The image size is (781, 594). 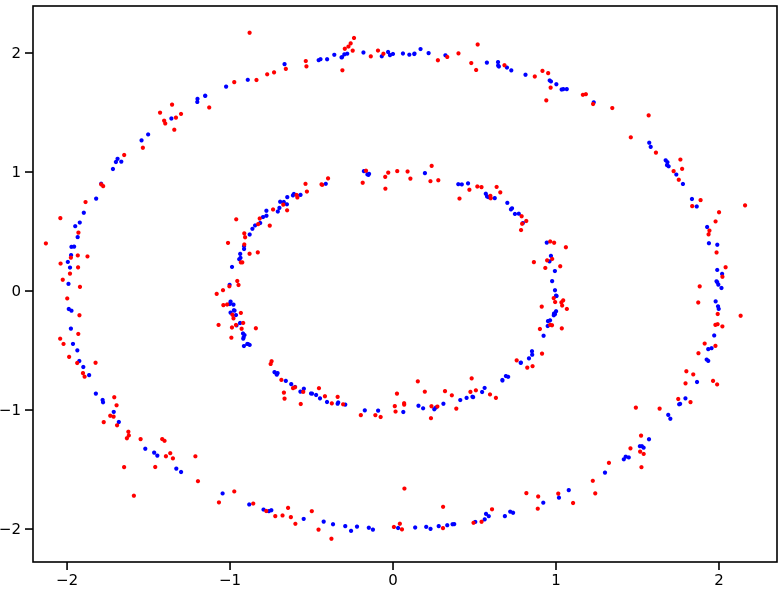 What do you see at coordinates (556, 580) in the screenshot?
I see `x-tick-label: 1` at bounding box center [556, 580].